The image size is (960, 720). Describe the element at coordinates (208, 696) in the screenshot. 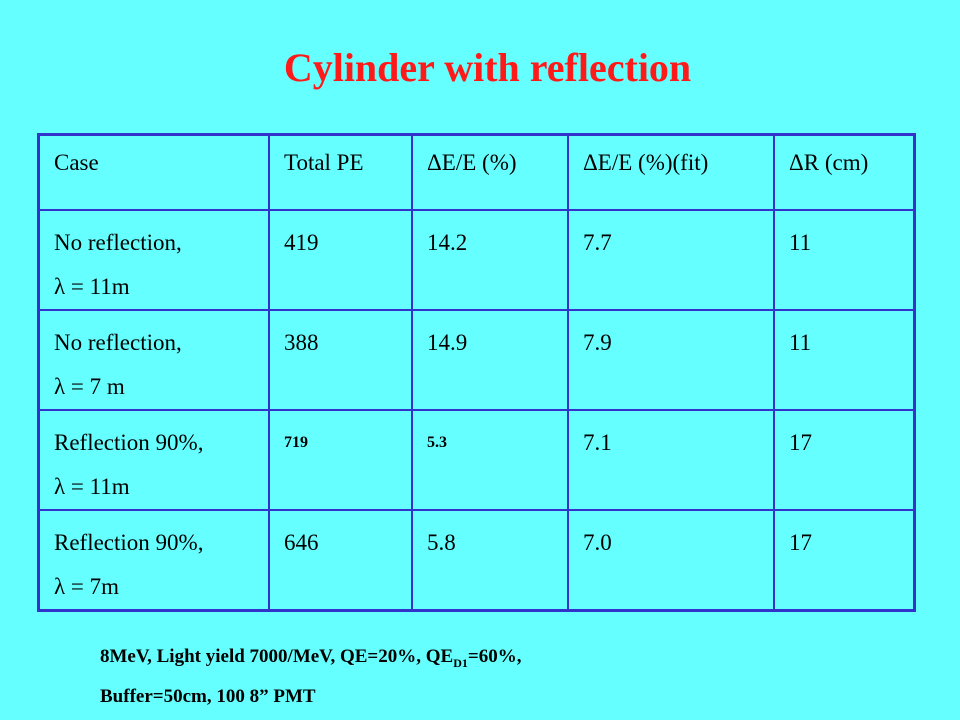

I see `footnote-line: Buffer=50cm, 100 8” PMT` at that location.